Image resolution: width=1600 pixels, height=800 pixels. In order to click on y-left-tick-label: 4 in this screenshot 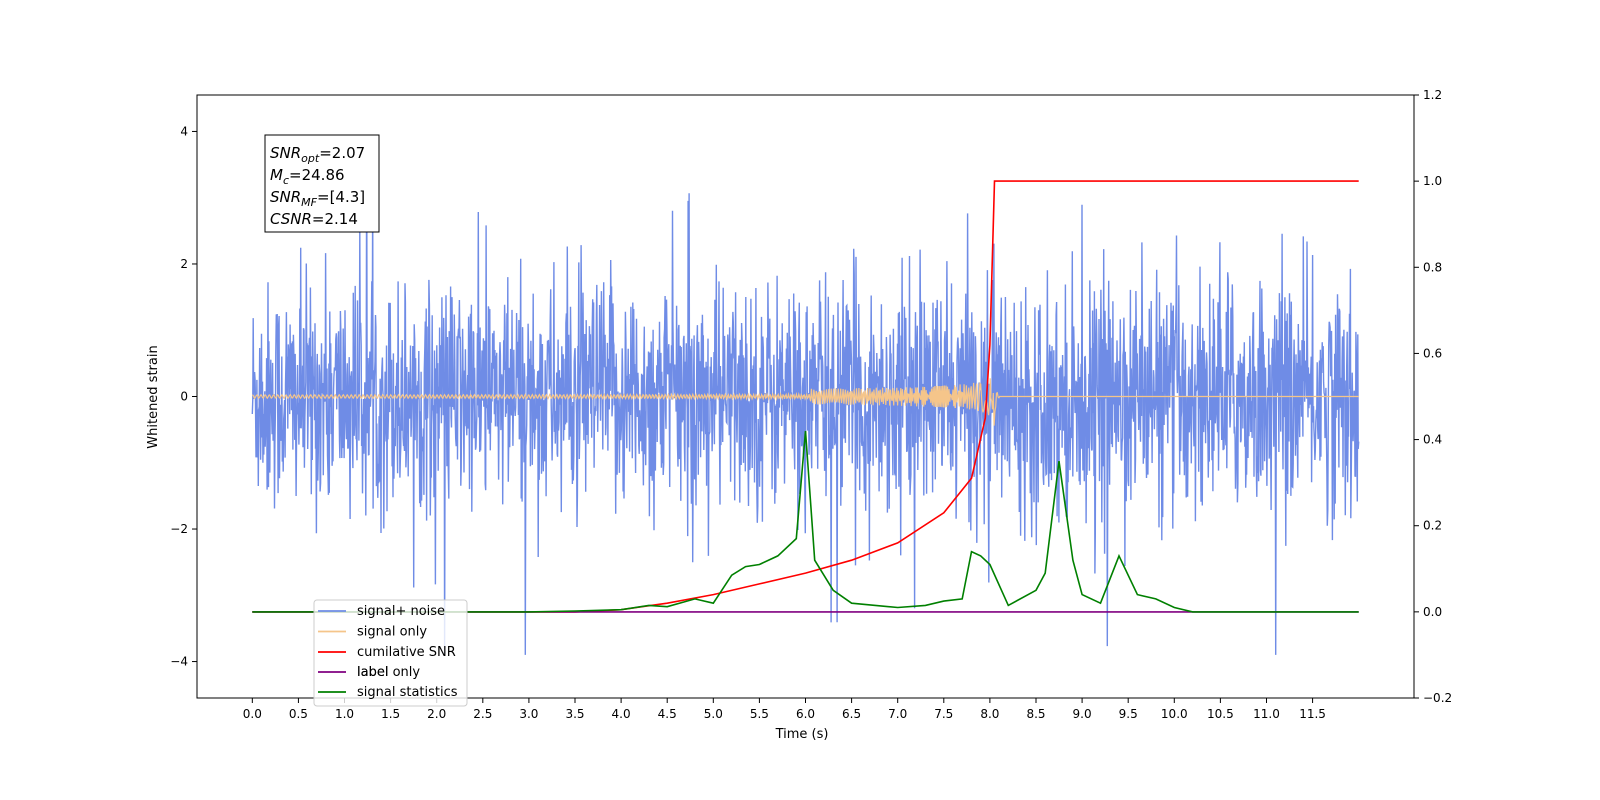, I will do `click(184, 131)`.